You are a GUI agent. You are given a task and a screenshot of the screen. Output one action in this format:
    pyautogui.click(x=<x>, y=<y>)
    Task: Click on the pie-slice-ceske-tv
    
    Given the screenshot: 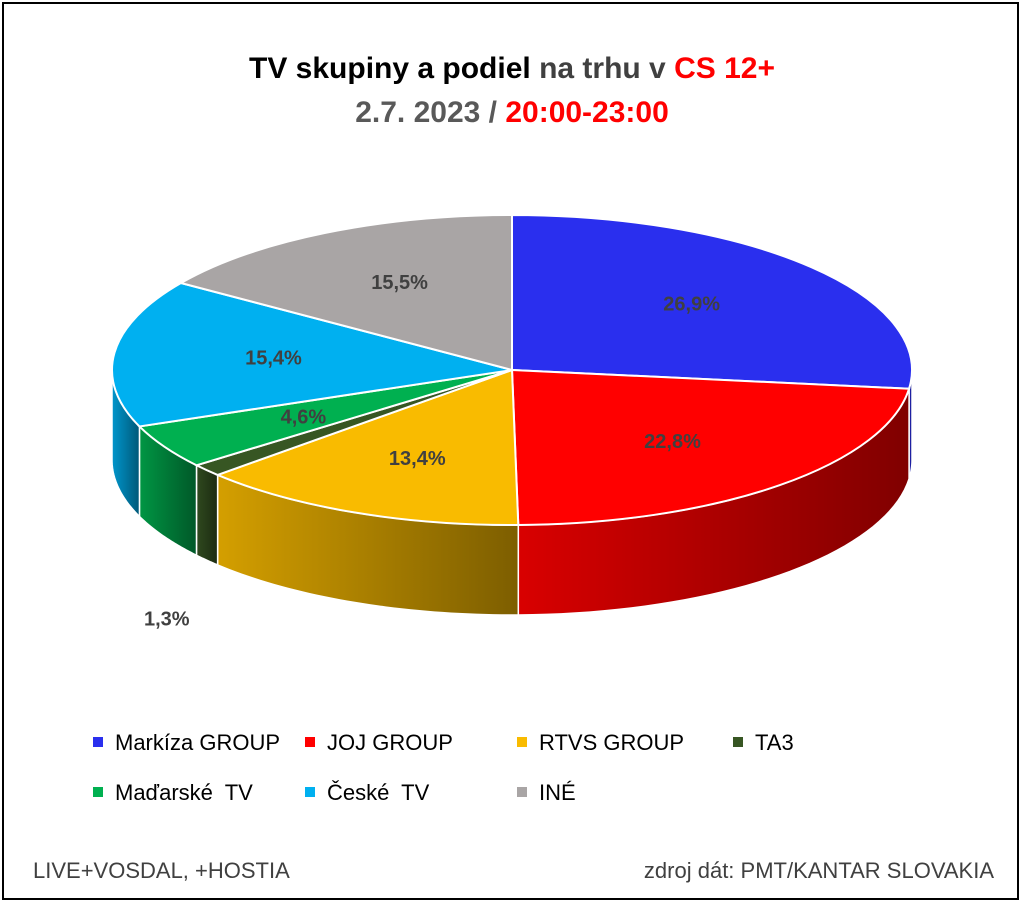 What is the action you would take?
    pyautogui.click(x=312, y=354)
    